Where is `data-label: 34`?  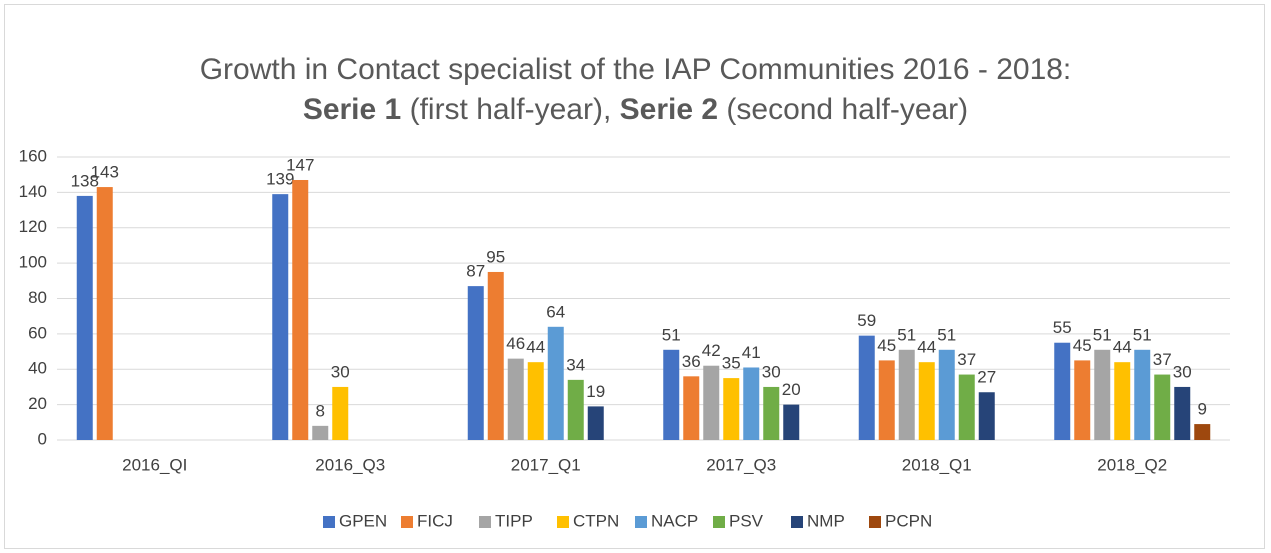 data-label: 34 is located at coordinates (575, 364).